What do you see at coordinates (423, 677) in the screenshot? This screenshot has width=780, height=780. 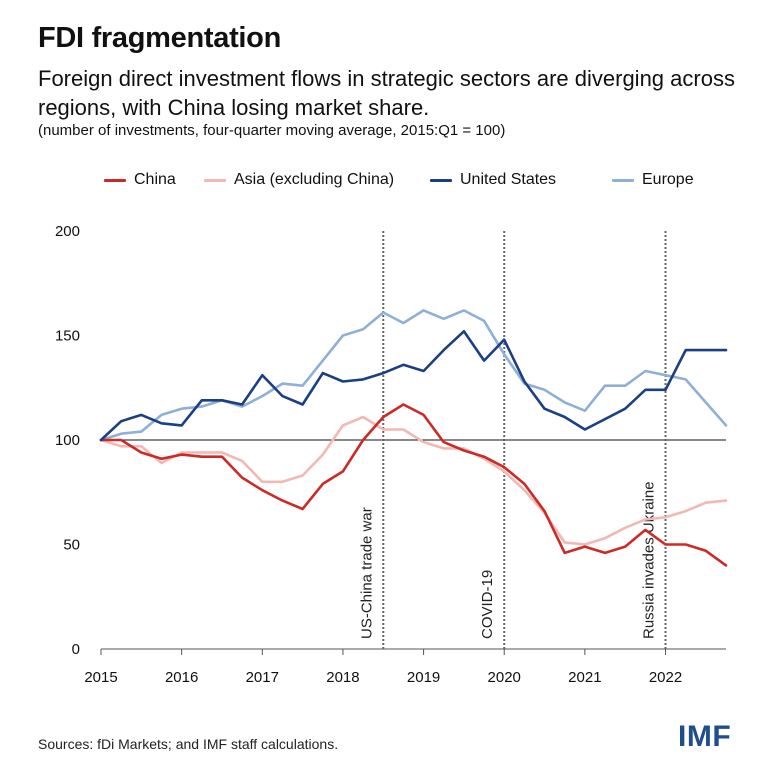 I see `x-tick-label: 2019` at bounding box center [423, 677].